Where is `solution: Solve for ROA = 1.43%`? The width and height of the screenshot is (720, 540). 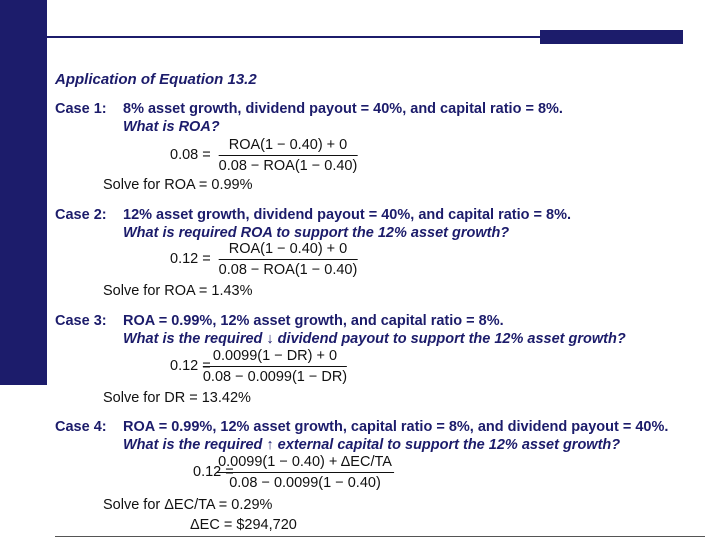 solution: Solve for ROA = 1.43% is located at coordinates (178, 291).